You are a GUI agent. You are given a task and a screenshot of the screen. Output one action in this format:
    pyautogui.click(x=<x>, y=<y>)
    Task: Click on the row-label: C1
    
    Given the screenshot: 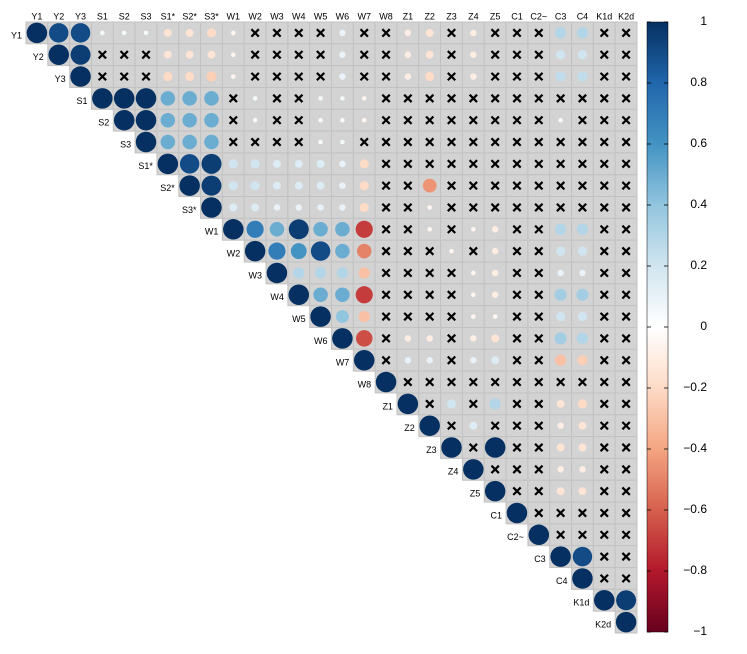 What is the action you would take?
    pyautogui.click(x=497, y=515)
    